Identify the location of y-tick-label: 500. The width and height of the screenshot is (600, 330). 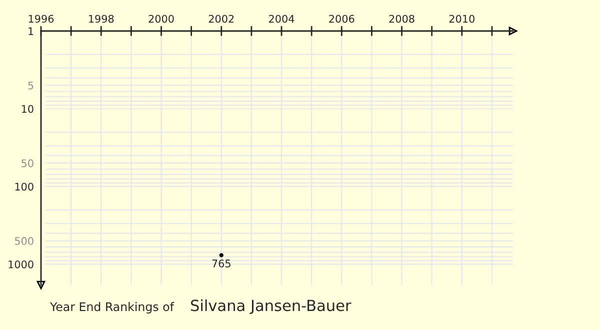
(24, 241).